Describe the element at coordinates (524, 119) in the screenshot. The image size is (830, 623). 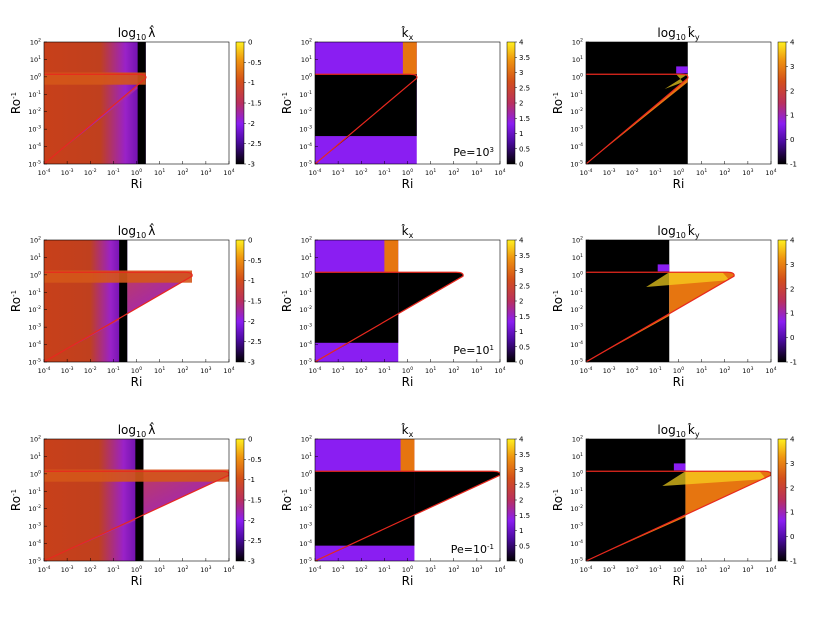
I see `colorbar-tick-label: 1.5` at that location.